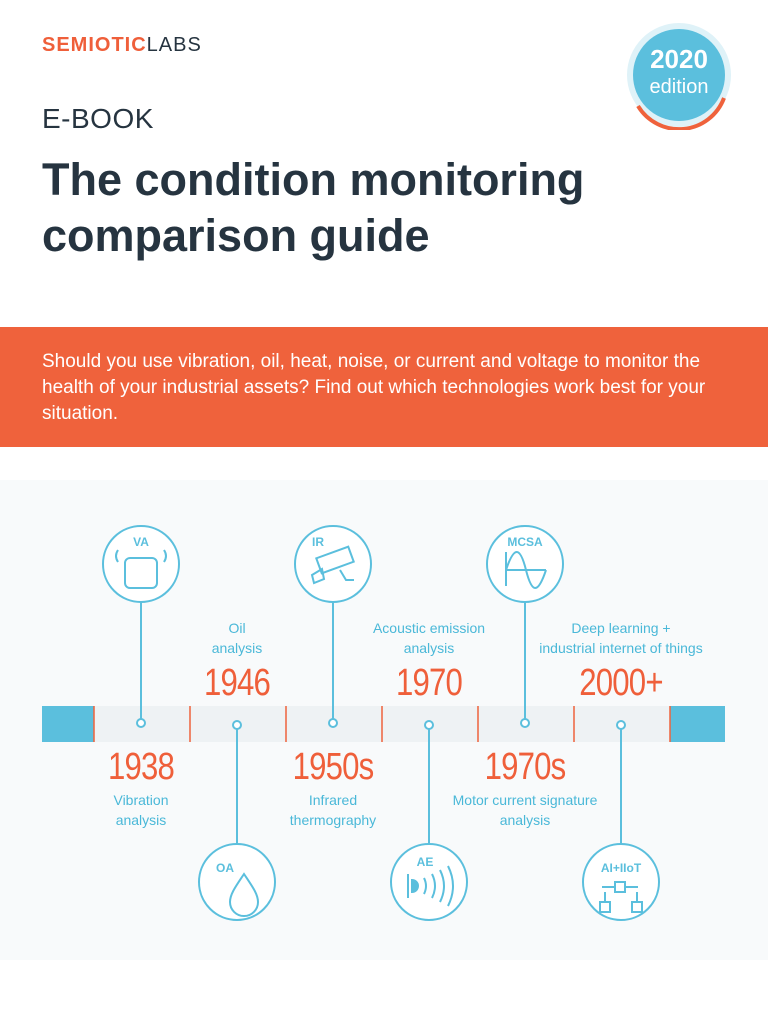 The height and width of the screenshot is (1024, 768). What do you see at coordinates (333, 810) in the screenshot?
I see `event-label-infrared: Infrared thermography` at bounding box center [333, 810].